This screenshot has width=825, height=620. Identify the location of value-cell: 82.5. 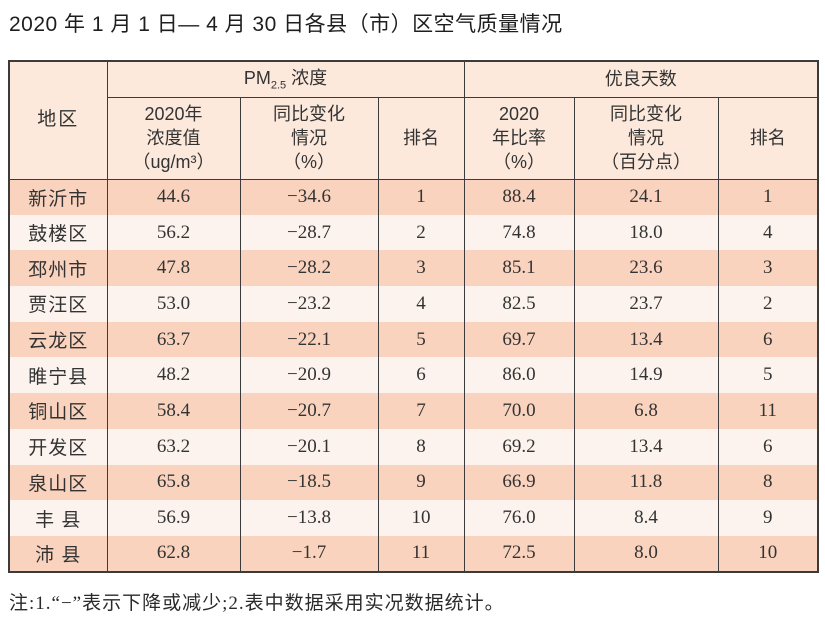
(519, 304).